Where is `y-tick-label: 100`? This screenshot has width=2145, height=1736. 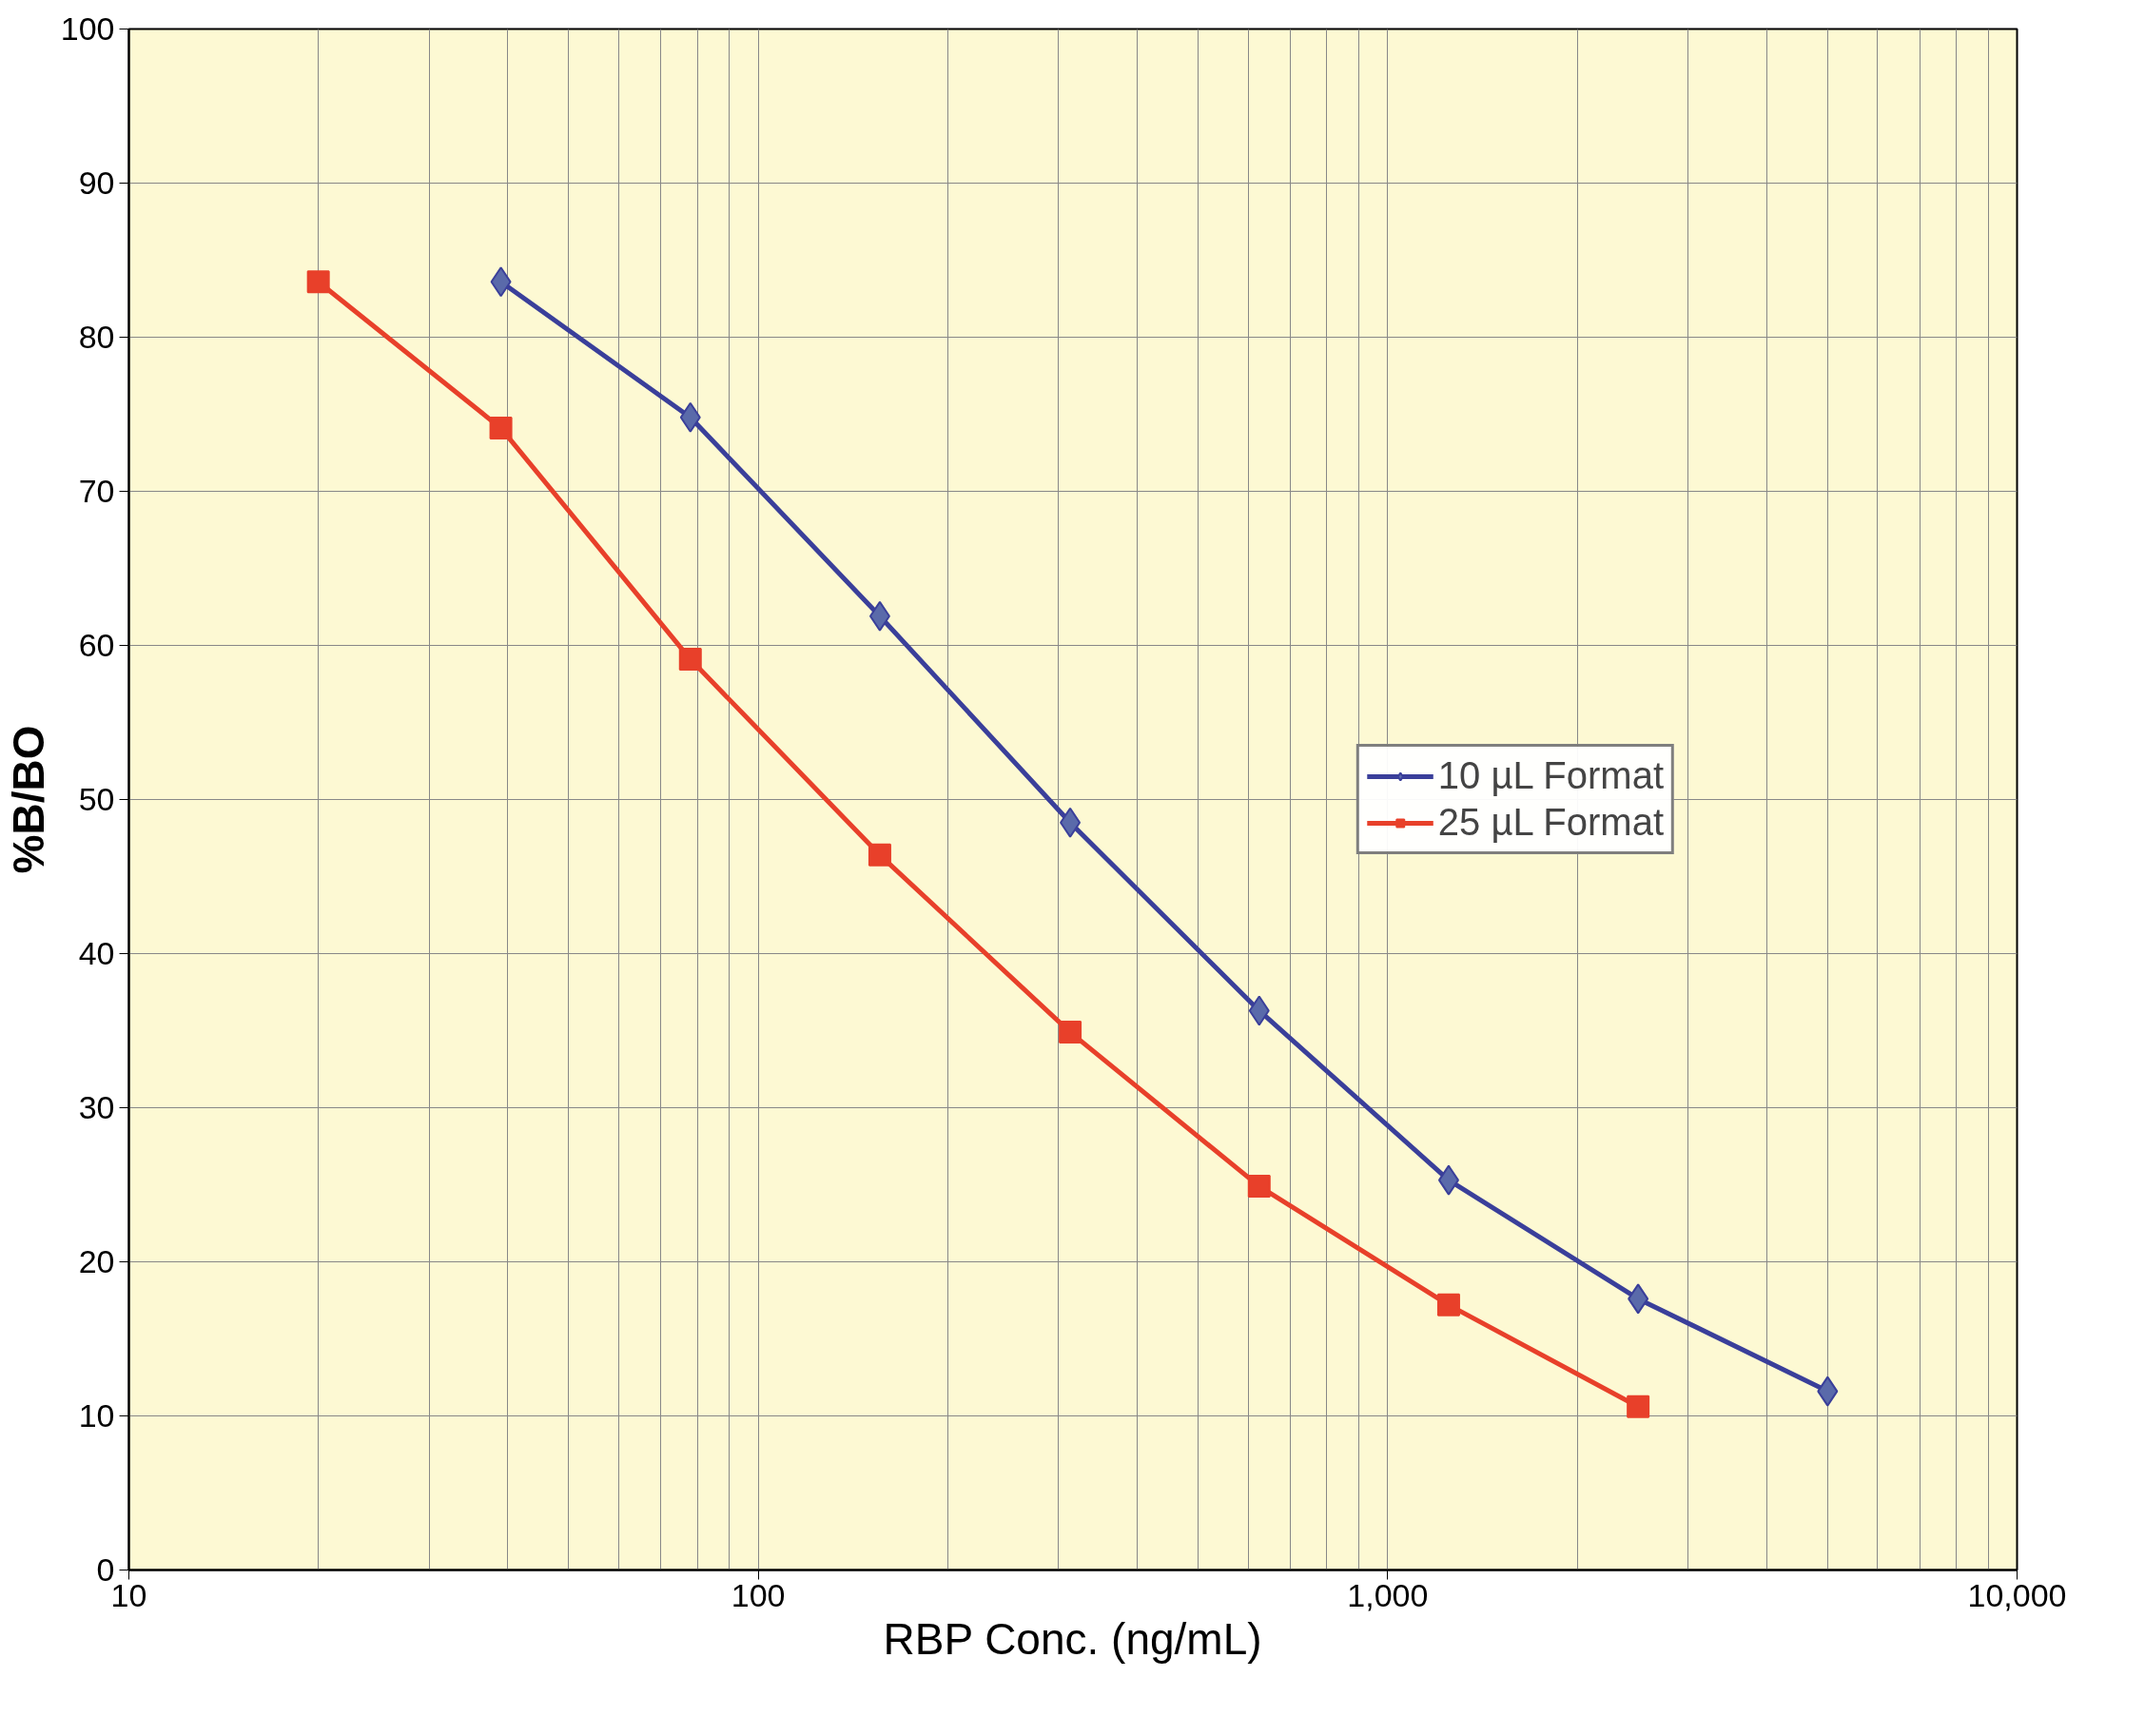
y-tick-label: 100 is located at coordinates (87, 29).